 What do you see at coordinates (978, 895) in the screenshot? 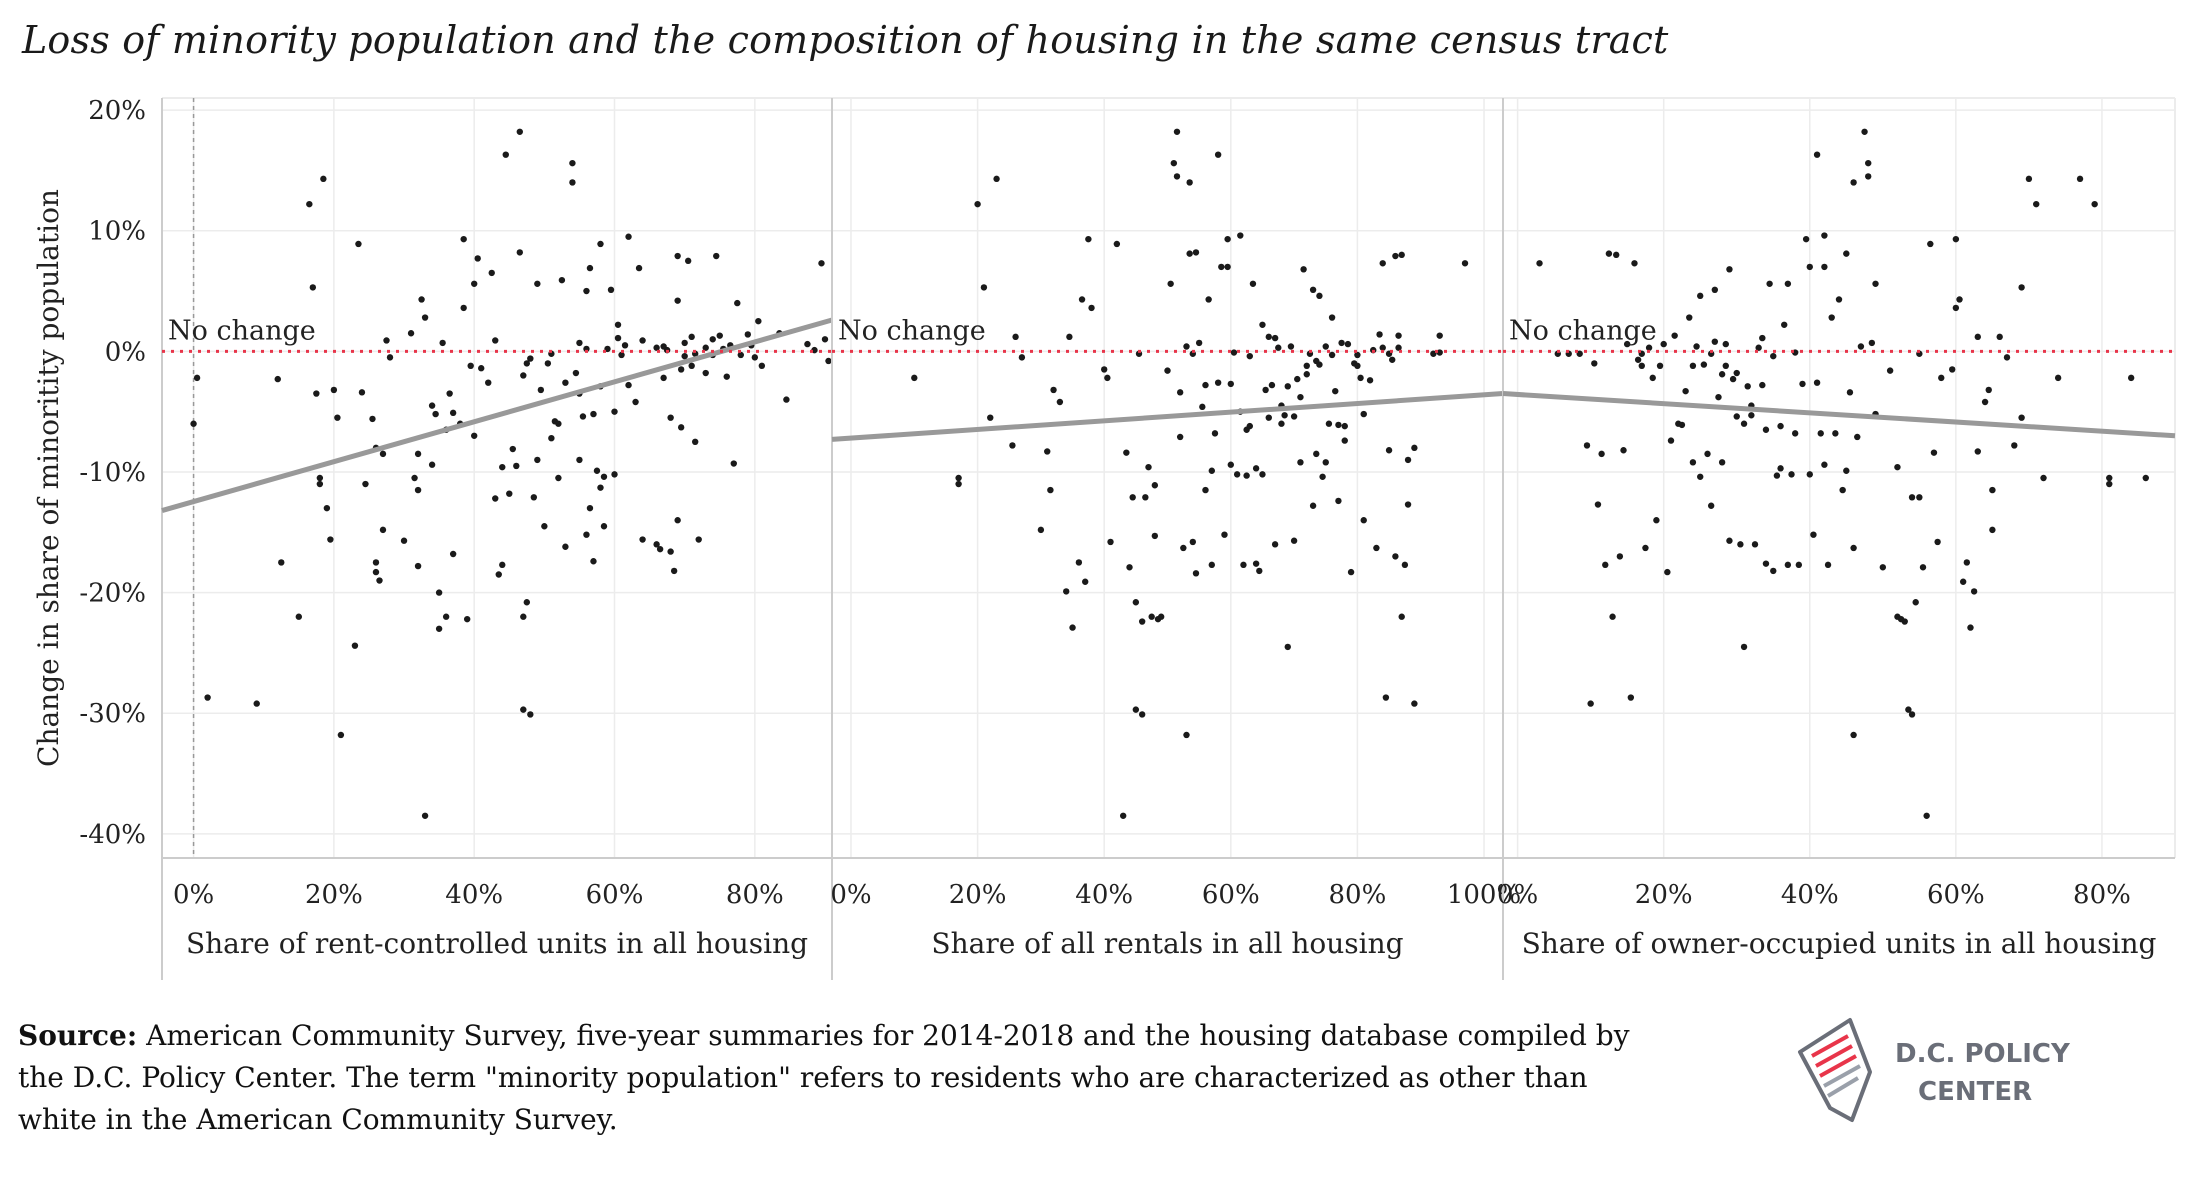
I see `x-tick-label: 20%` at bounding box center [978, 895].